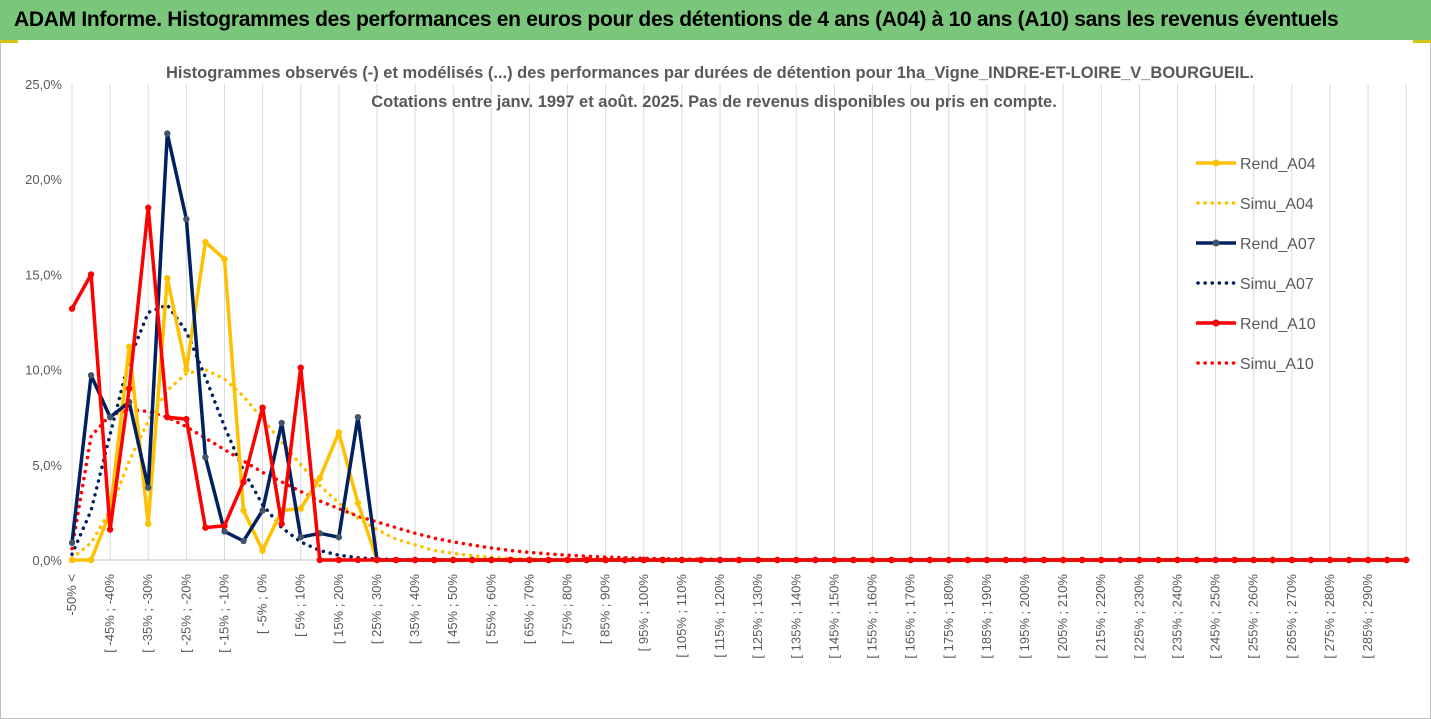 The image size is (1431, 719). What do you see at coordinates (43, 322) in the screenshot?
I see `y-axis: 0,0% 5,0% 10,0% 15,0% 20,0% 25,0%` at bounding box center [43, 322].